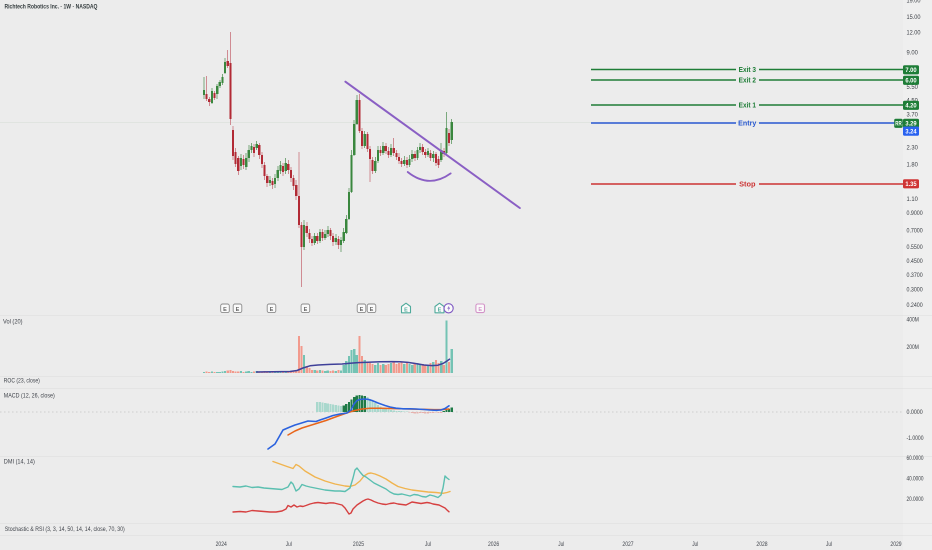 This screenshot has height=550, width=932. What do you see at coordinates (762, 544) in the screenshot?
I see `svg-text: 2028` at bounding box center [762, 544].